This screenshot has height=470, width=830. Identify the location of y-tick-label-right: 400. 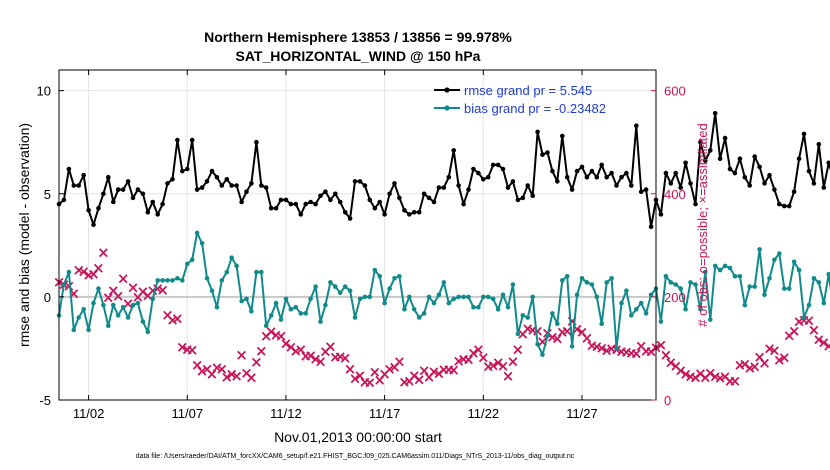
(675, 194).